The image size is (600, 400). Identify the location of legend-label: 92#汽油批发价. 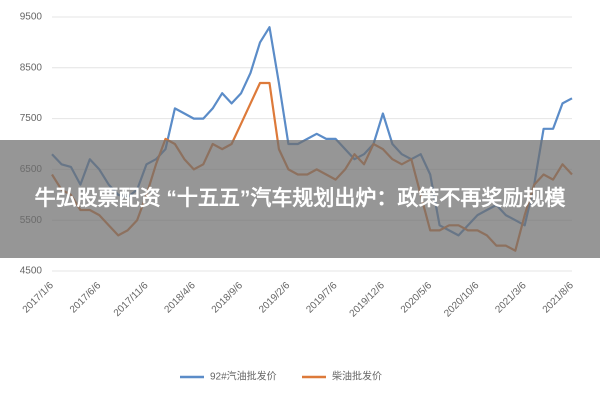
(243, 376).